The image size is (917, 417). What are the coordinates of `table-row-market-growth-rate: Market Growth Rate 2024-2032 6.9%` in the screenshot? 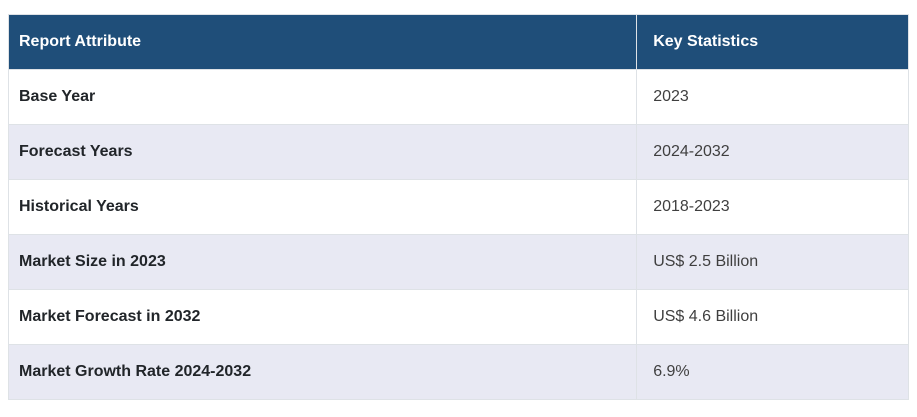 It's located at (458, 372).